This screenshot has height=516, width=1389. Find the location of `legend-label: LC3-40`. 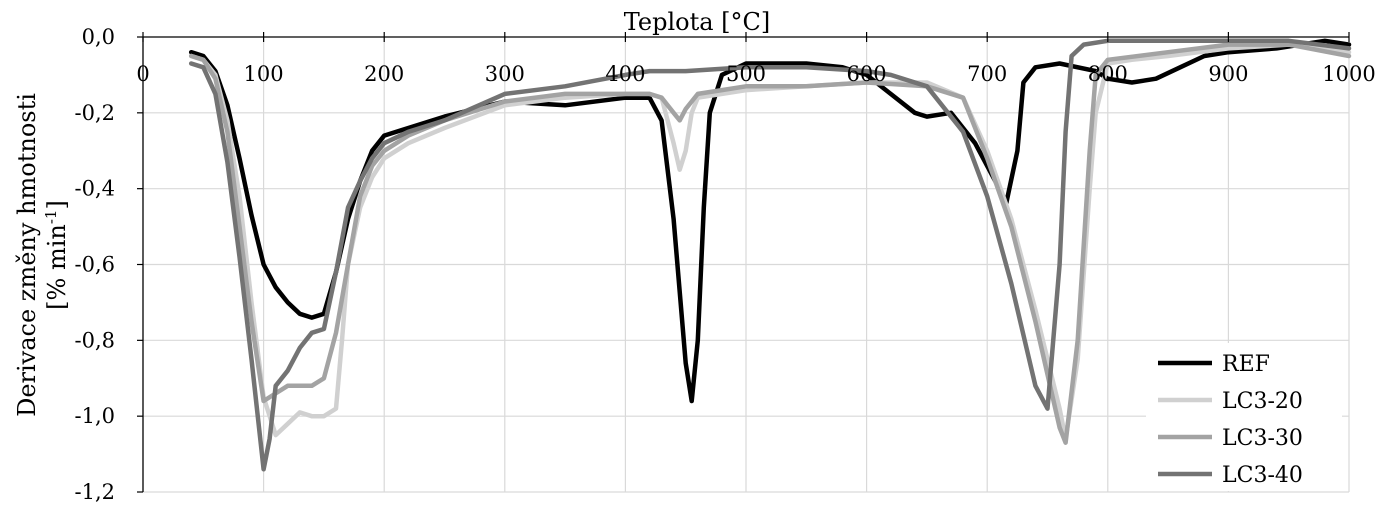

legend-label: LC3-40 is located at coordinates (1262, 475).